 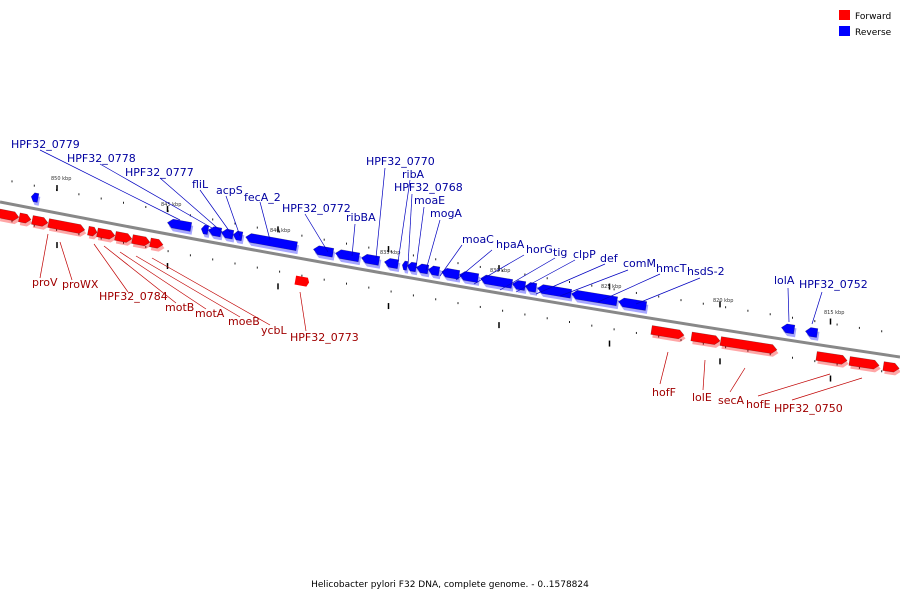 I want to click on gene-label-motA: motA, so click(x=210, y=313).